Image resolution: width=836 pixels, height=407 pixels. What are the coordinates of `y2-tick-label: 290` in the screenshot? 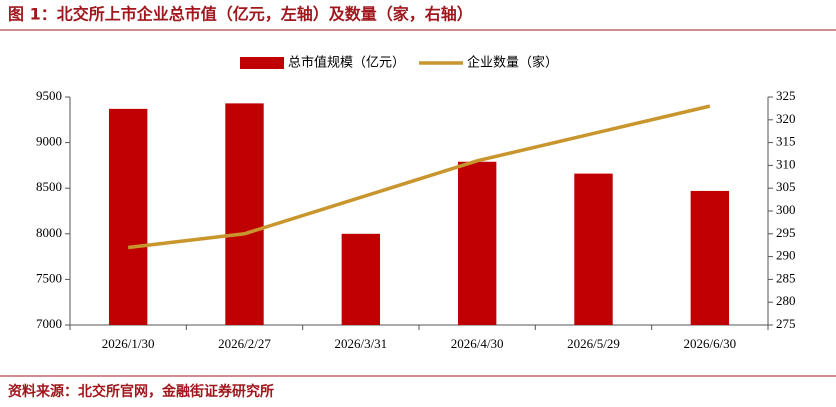 It's located at (786, 255).